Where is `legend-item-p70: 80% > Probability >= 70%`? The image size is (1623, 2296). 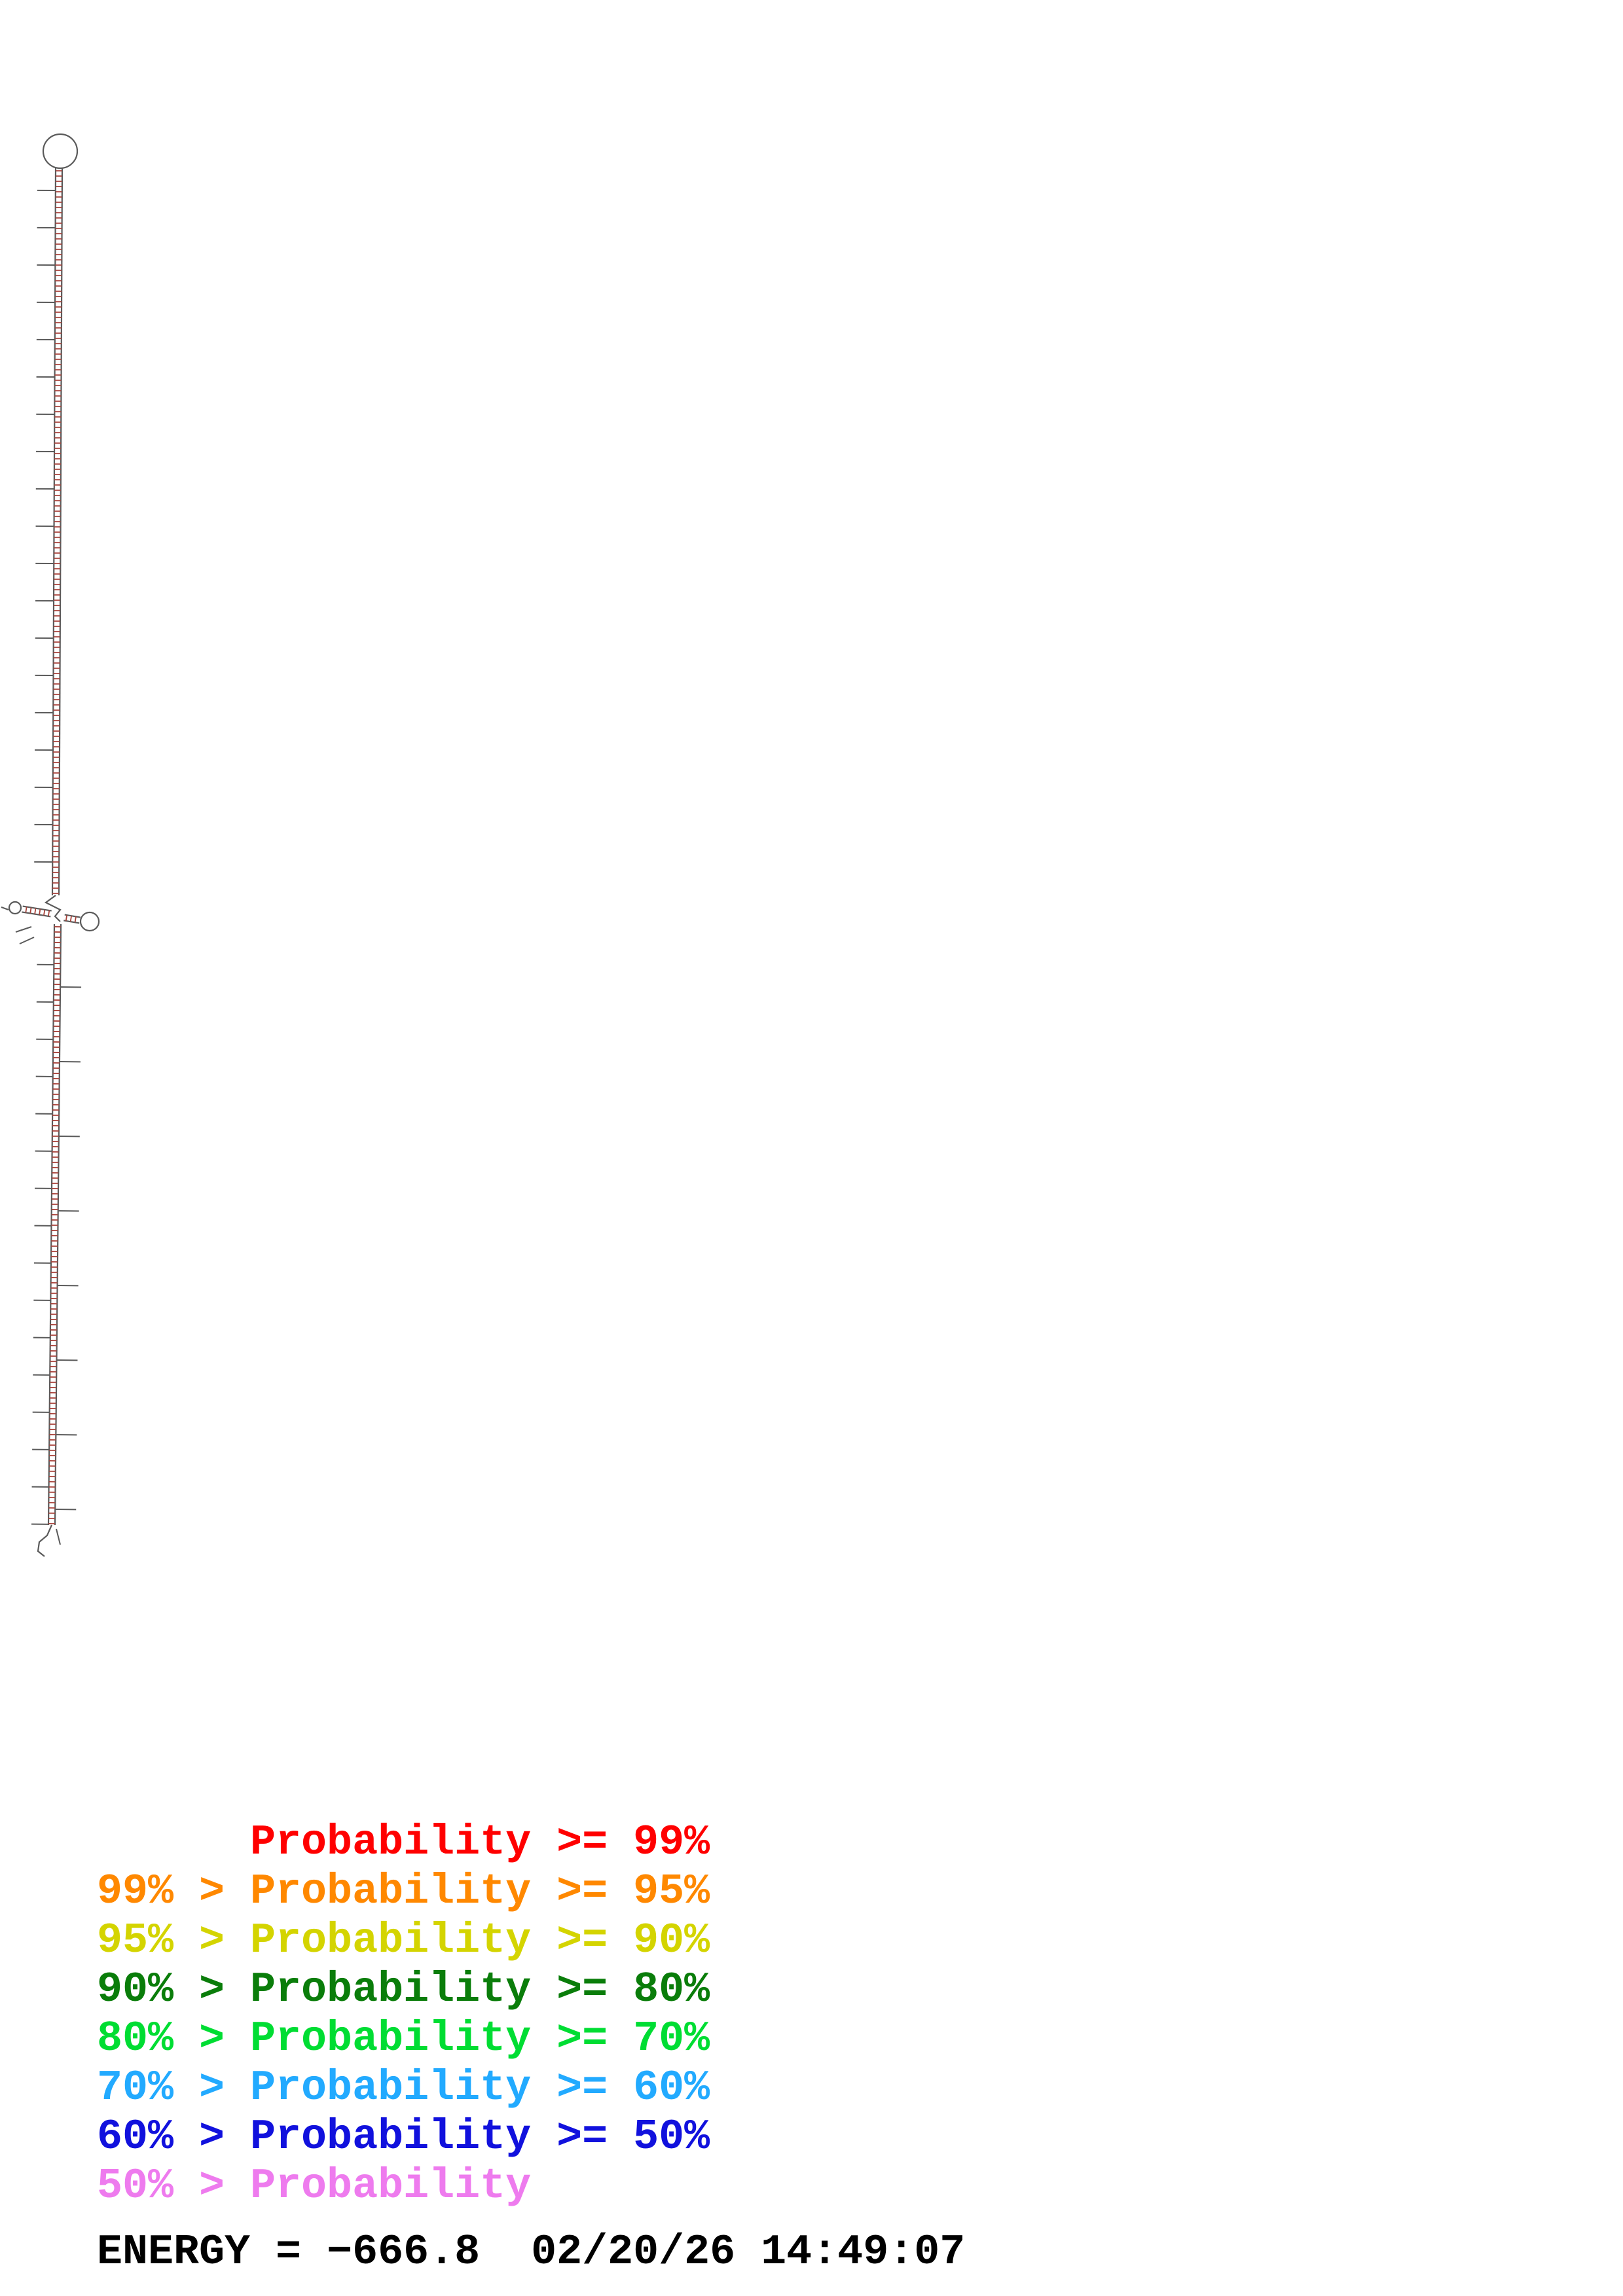 legend-item-p70: 80% > Probability >= 70% is located at coordinates (403, 2039).